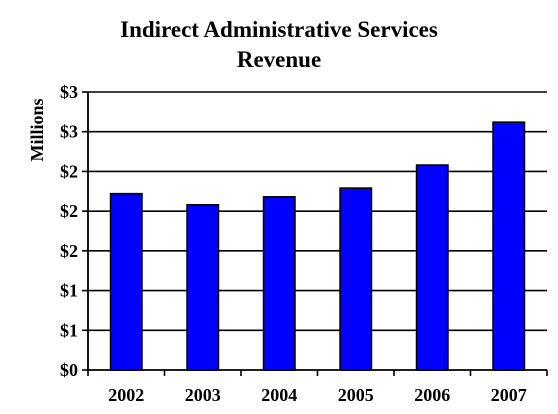  I want to click on chart-title-line-1: Indirect Administrative Services, so click(279, 29).